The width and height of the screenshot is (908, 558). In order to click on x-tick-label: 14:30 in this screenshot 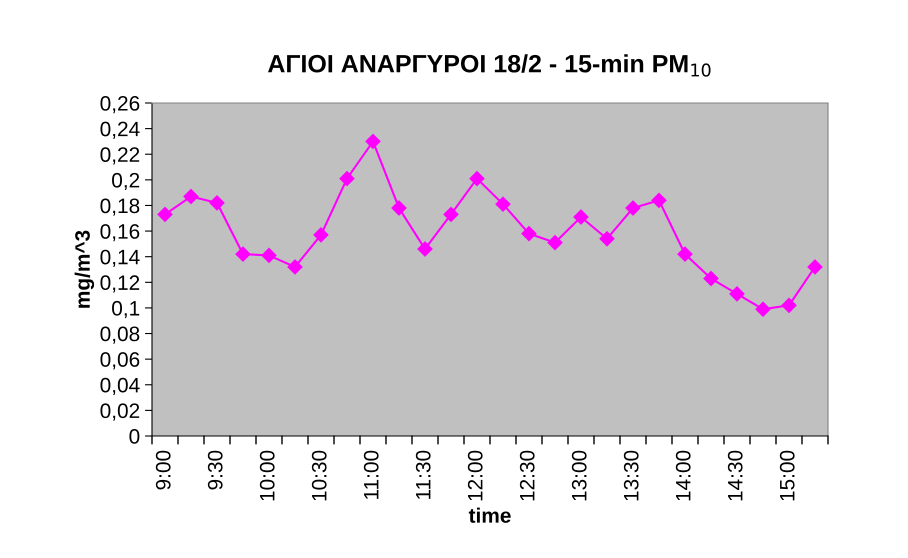, I will do `click(735, 475)`.